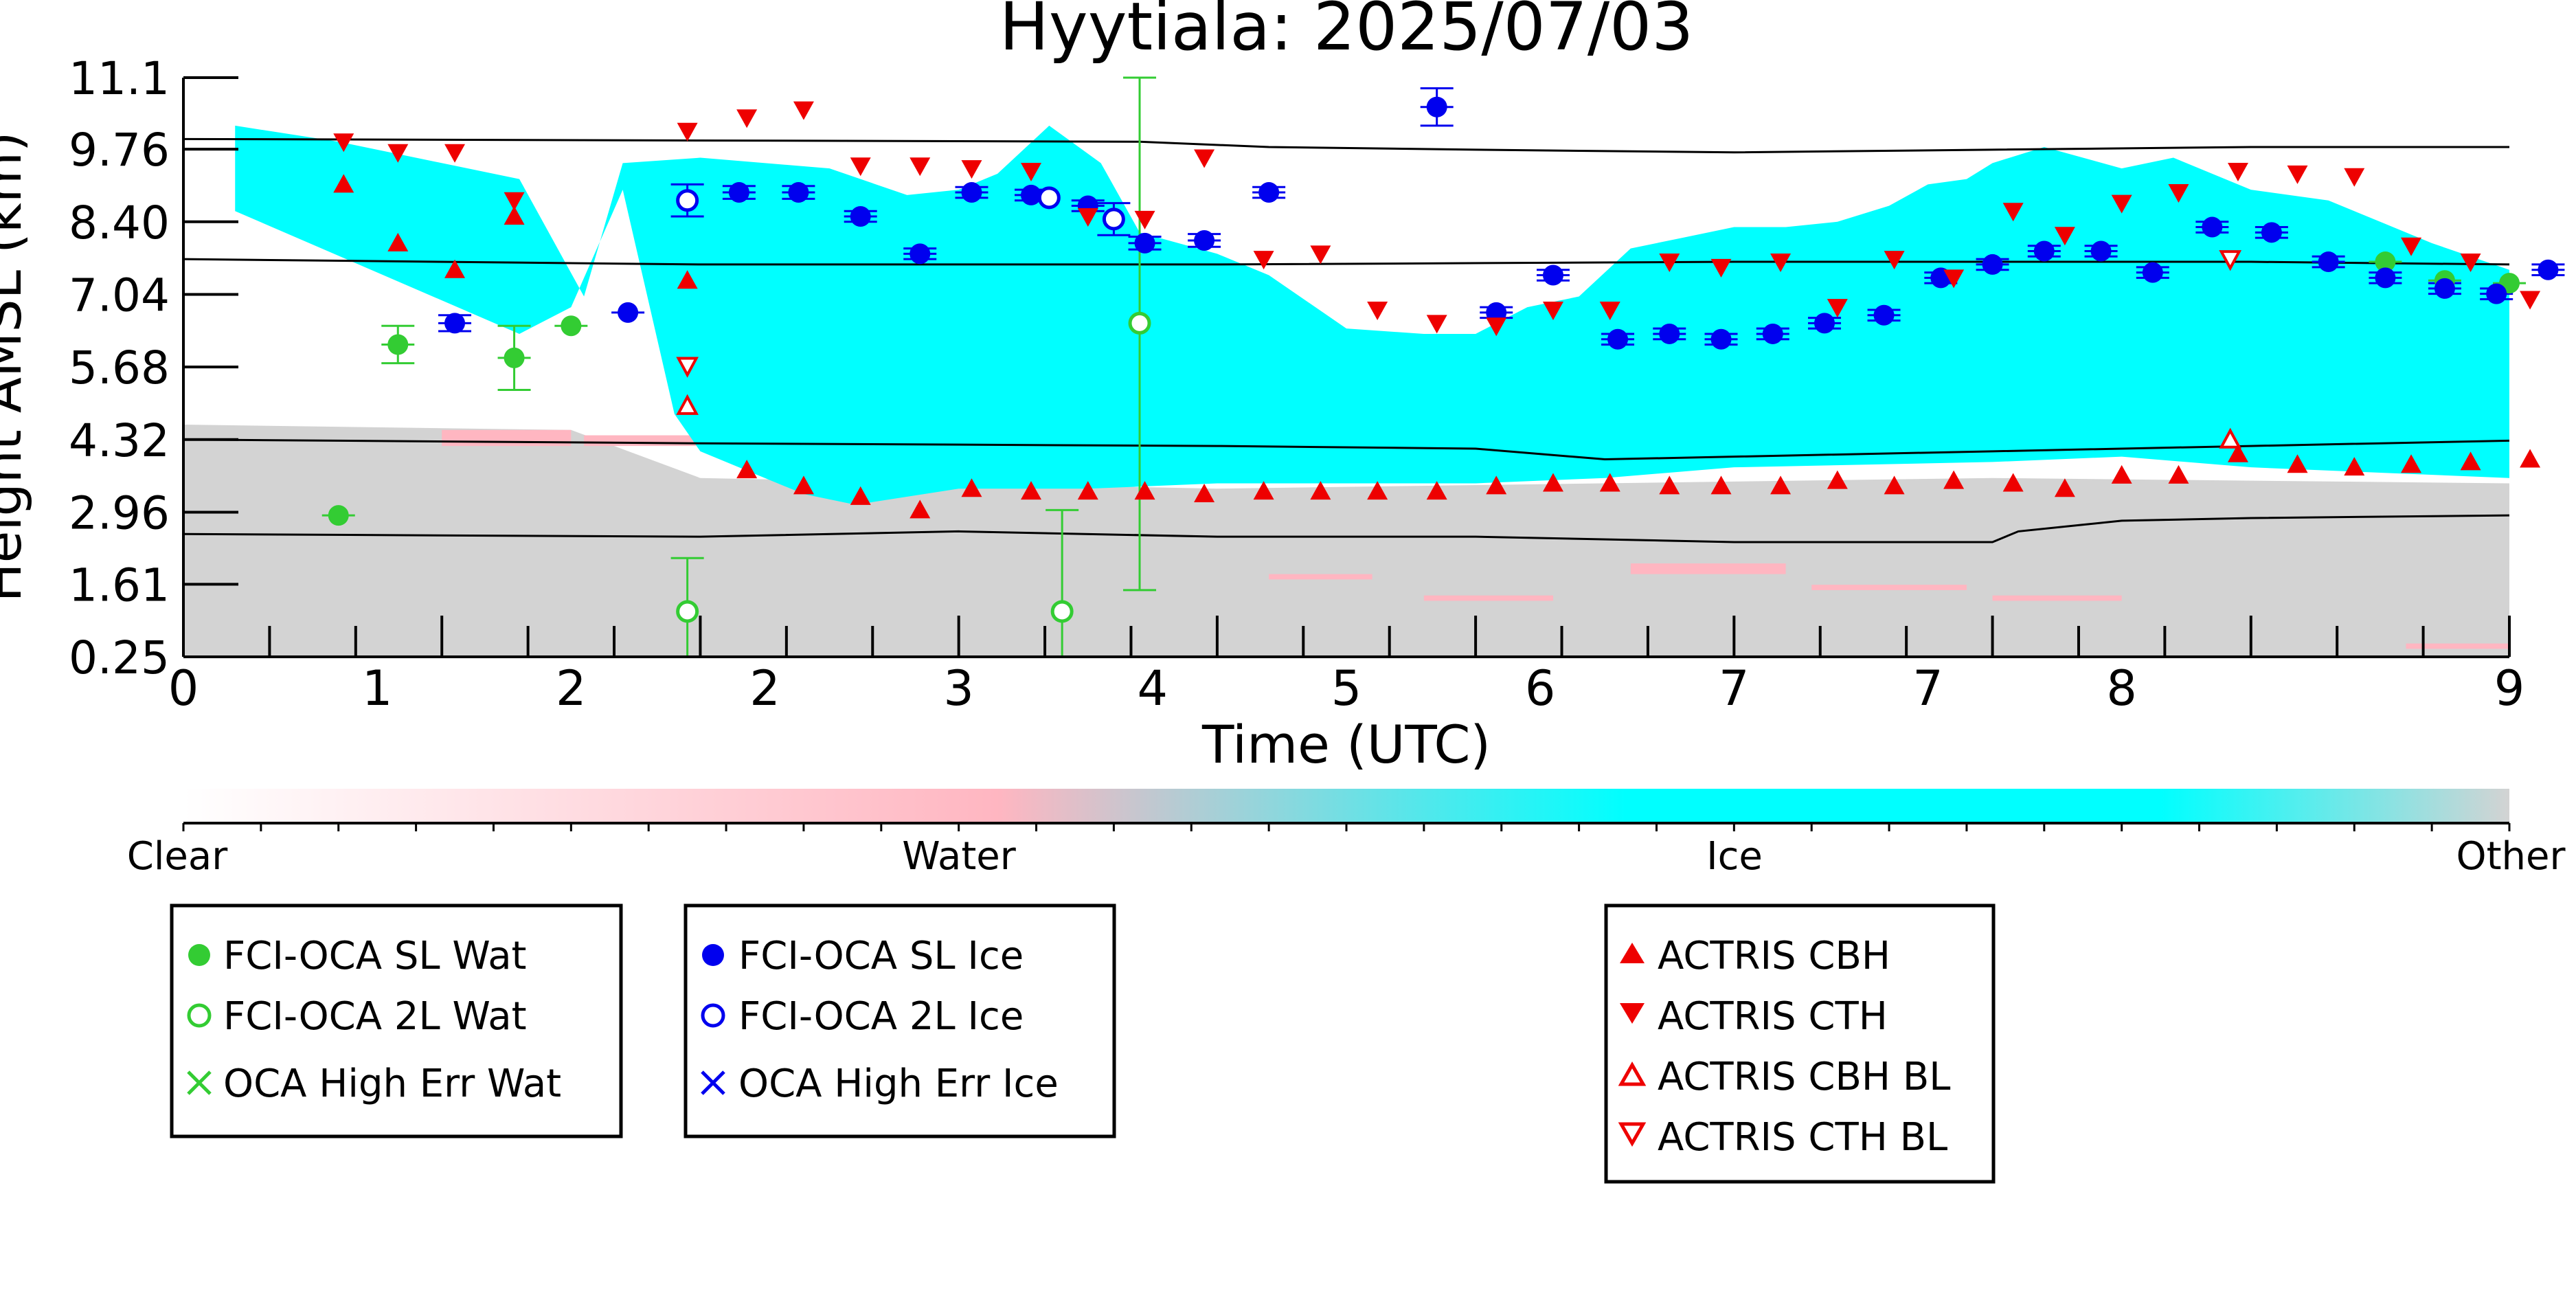 The width and height of the screenshot is (2576, 1291). What do you see at coordinates (1153, 688) in the screenshot?
I see `x-tick-label: 4` at bounding box center [1153, 688].